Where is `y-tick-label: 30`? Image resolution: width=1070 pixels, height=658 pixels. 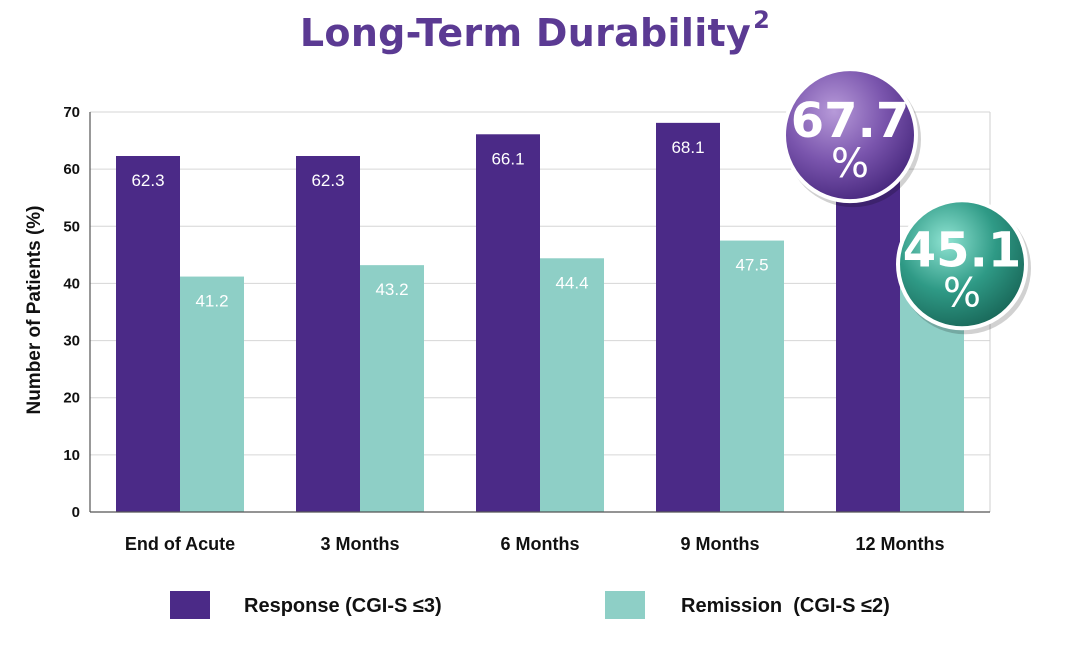 y-tick-label: 30 is located at coordinates (71, 341).